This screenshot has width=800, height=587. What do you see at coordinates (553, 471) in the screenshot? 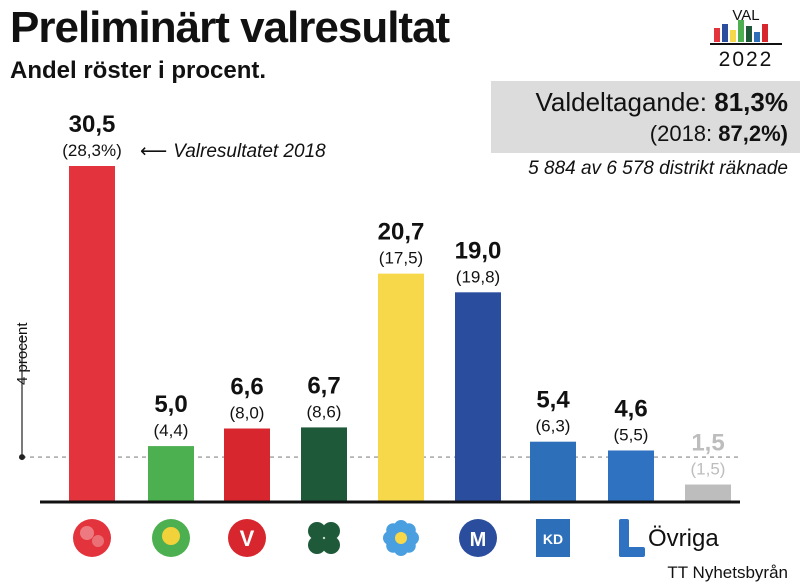
I see `bar-kd` at bounding box center [553, 471].